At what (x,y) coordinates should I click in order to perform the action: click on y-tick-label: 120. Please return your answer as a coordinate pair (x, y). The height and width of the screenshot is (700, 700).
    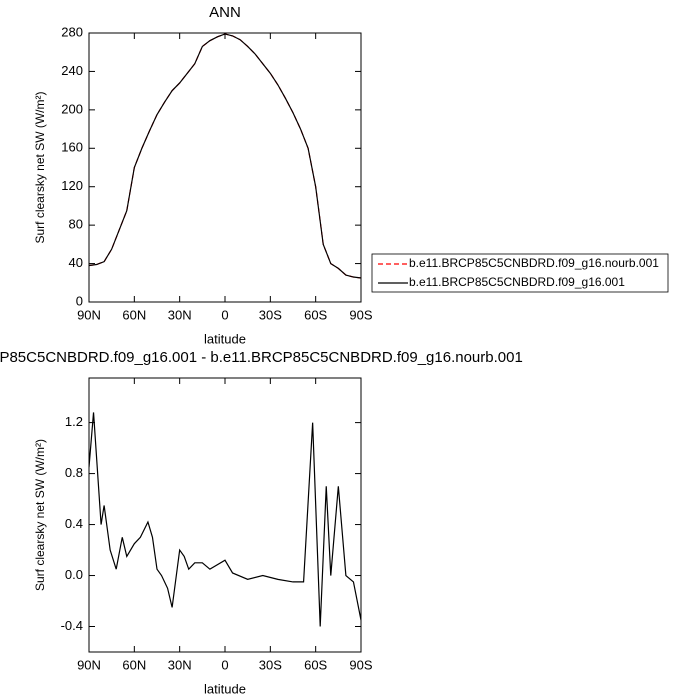
    Looking at the image, I should click on (72, 185).